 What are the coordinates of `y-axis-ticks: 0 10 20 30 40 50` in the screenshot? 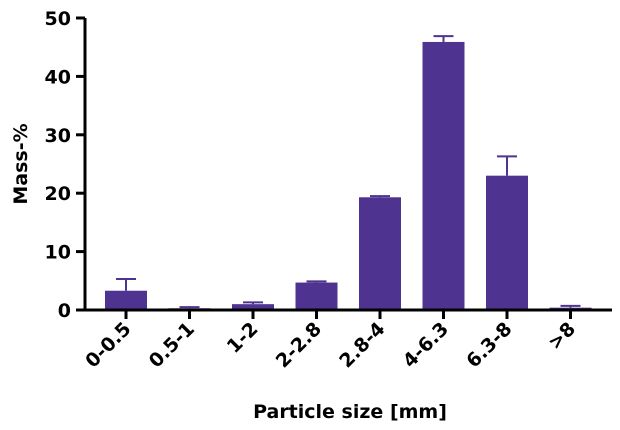 It's located at (65, 165).